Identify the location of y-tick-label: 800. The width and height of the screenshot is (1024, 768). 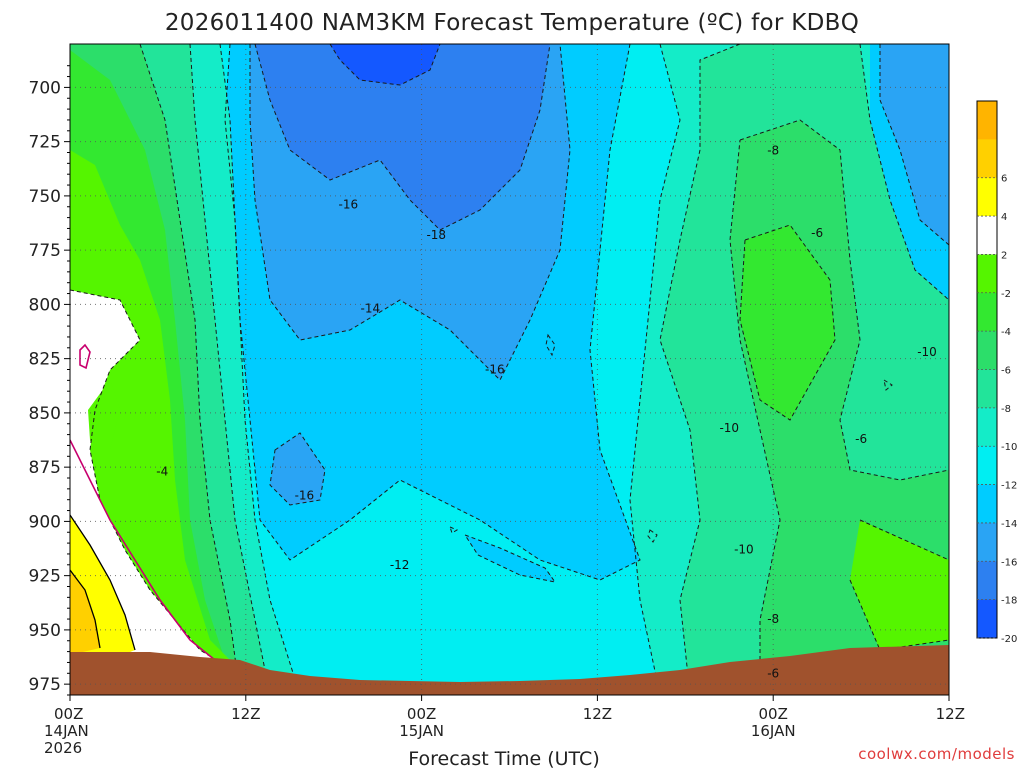
(45, 305).